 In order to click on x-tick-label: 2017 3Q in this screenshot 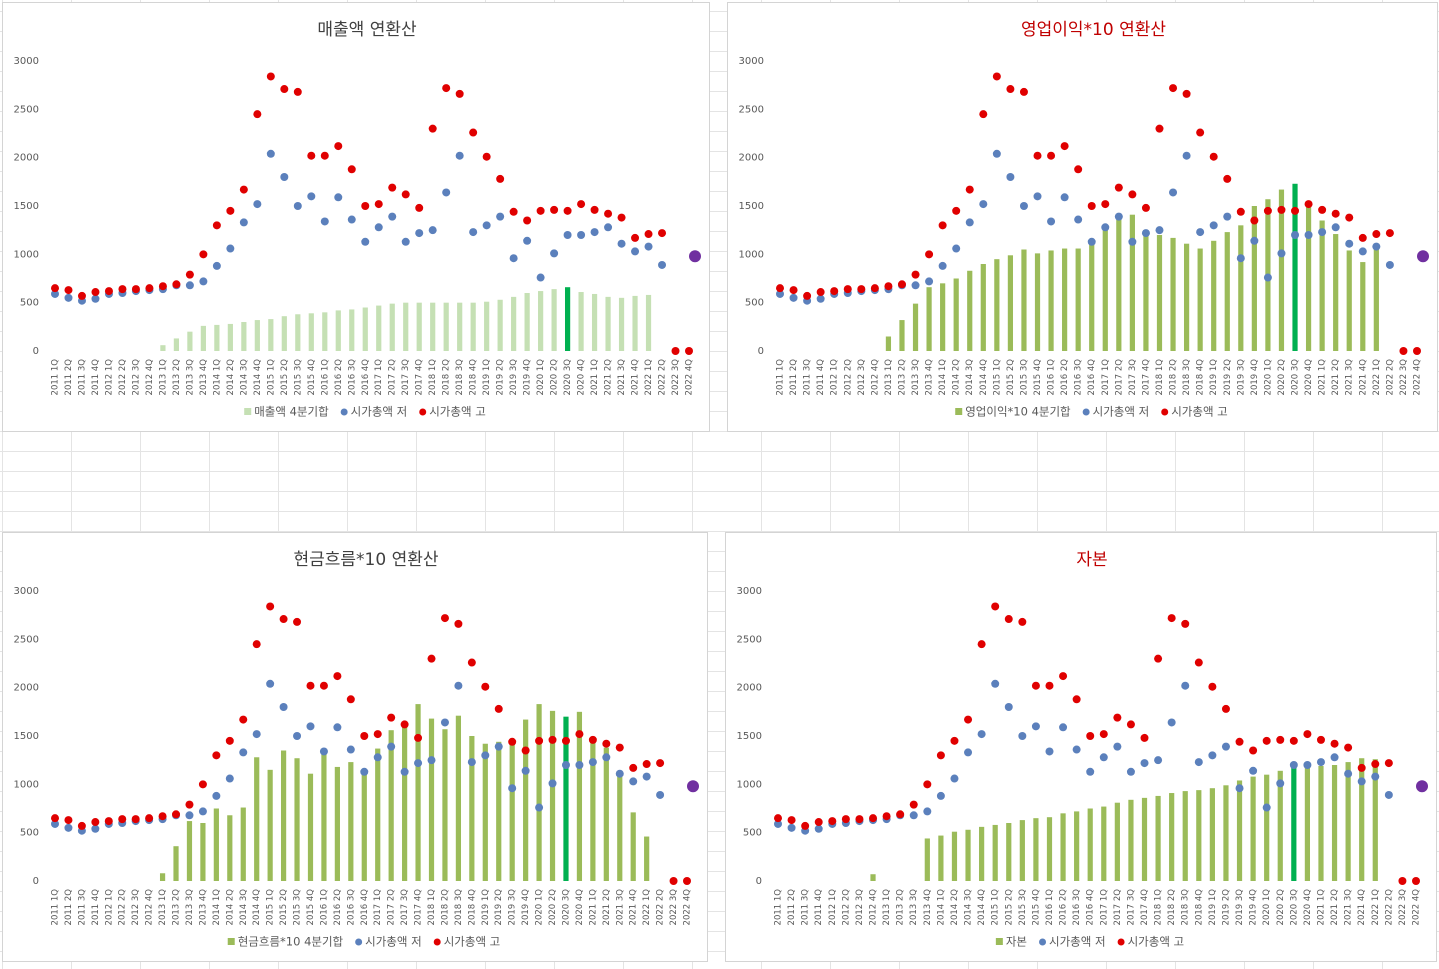, I will do `click(405, 907)`.